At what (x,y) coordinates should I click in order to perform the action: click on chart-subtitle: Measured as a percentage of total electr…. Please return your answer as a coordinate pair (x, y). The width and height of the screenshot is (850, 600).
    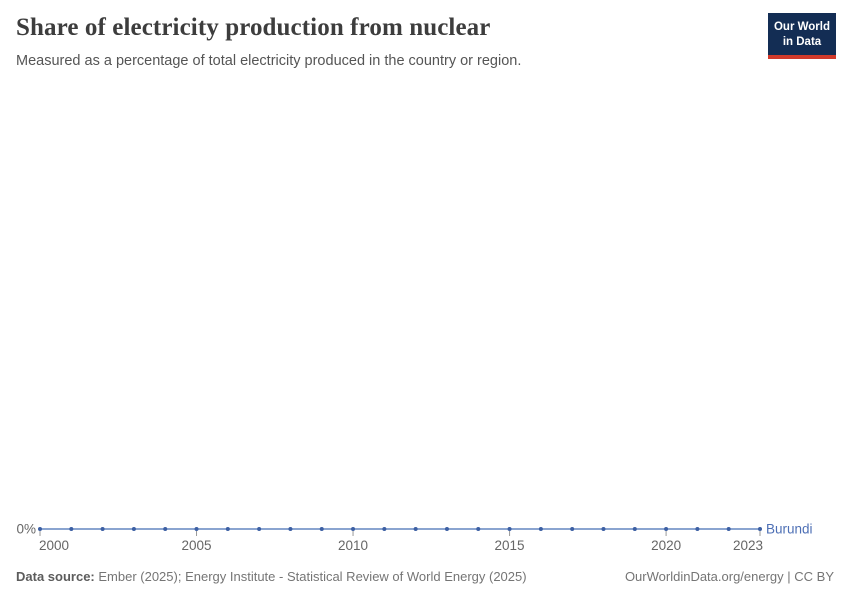
    Looking at the image, I should click on (269, 61).